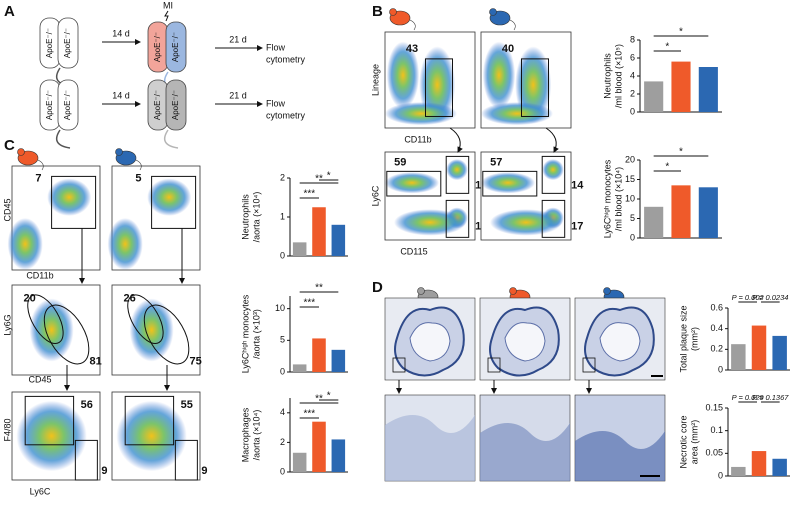  I want to click on panel-label: B, so click(377, 11).